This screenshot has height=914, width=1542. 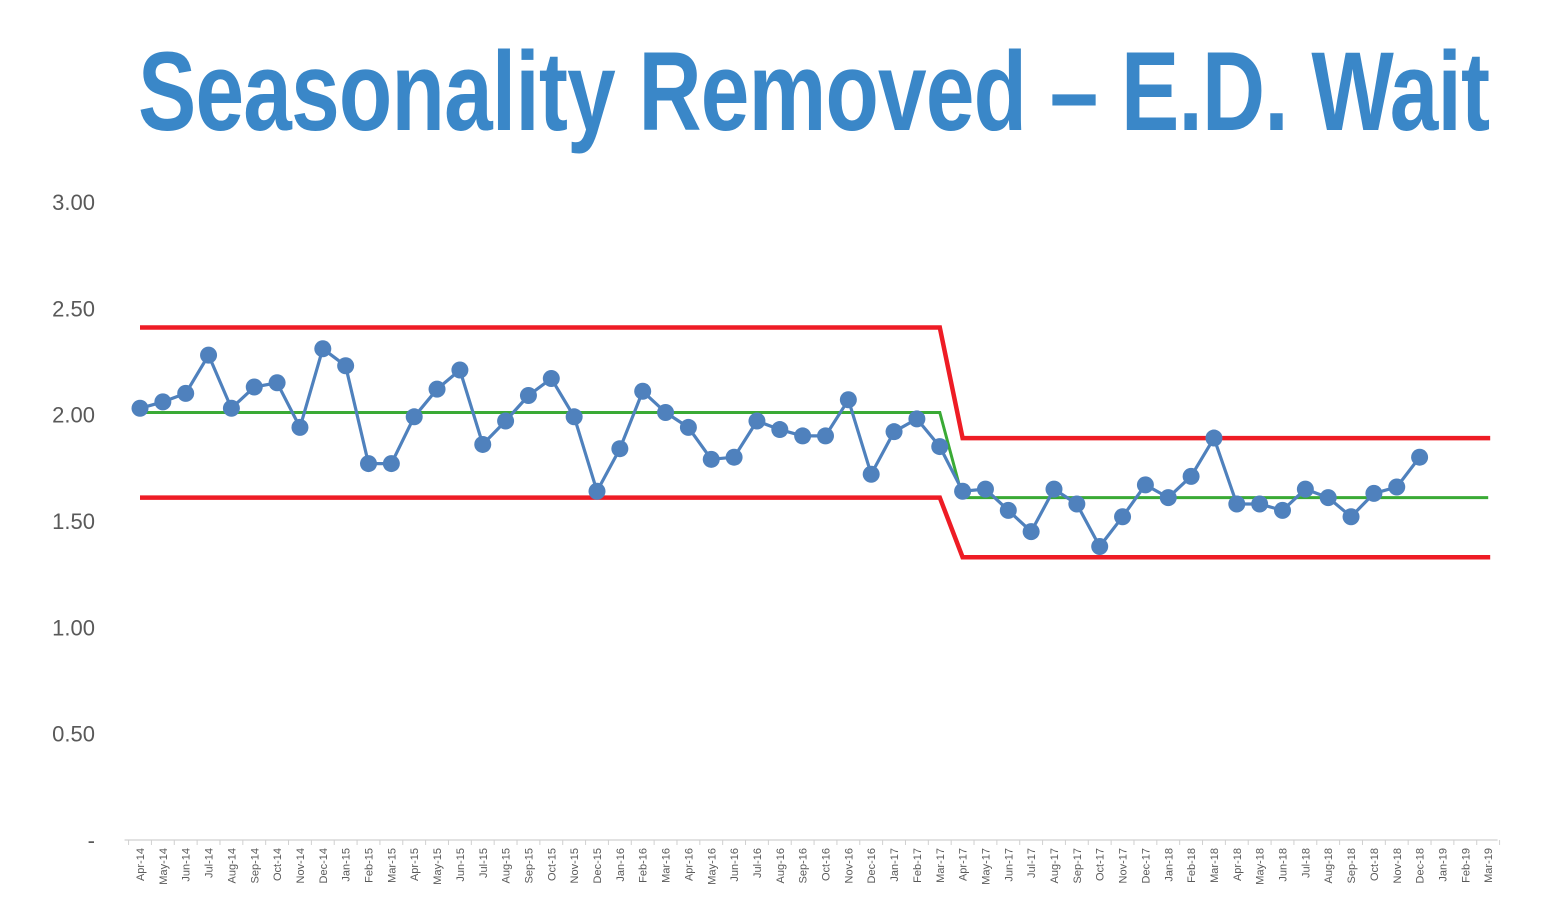 I want to click on x-tick-label: Aug-15, so click(x=507, y=865).